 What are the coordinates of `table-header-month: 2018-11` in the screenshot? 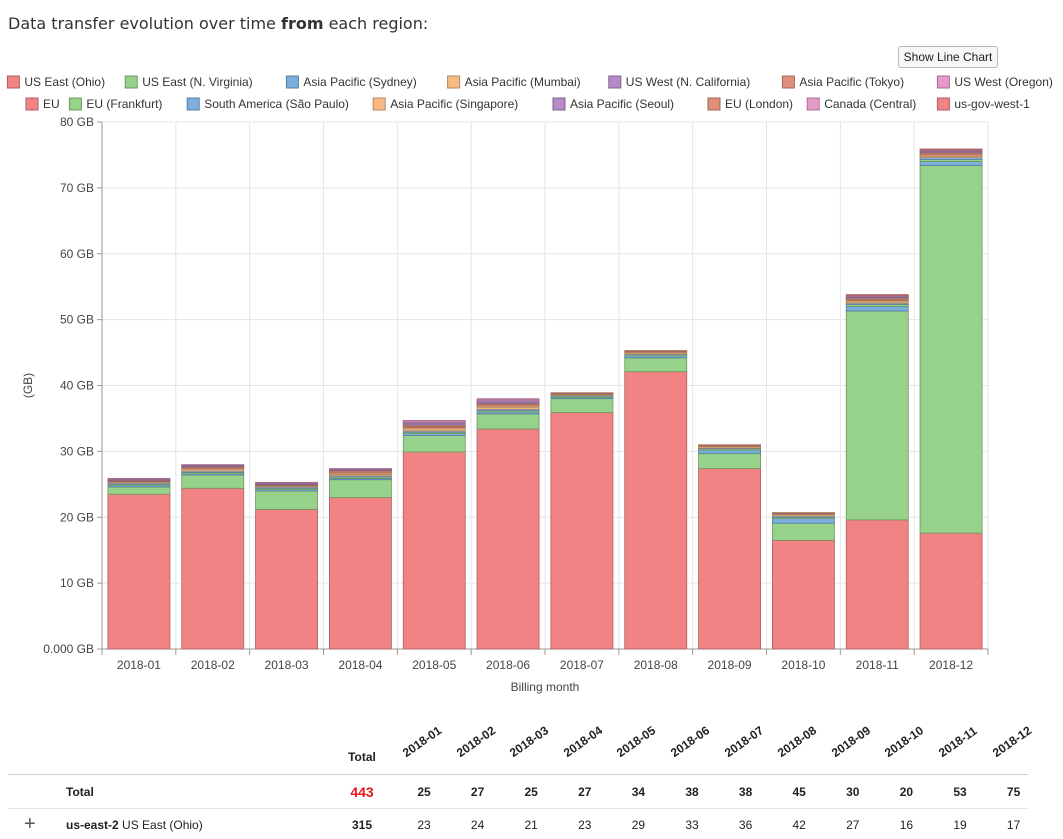 It's located at (957, 741).